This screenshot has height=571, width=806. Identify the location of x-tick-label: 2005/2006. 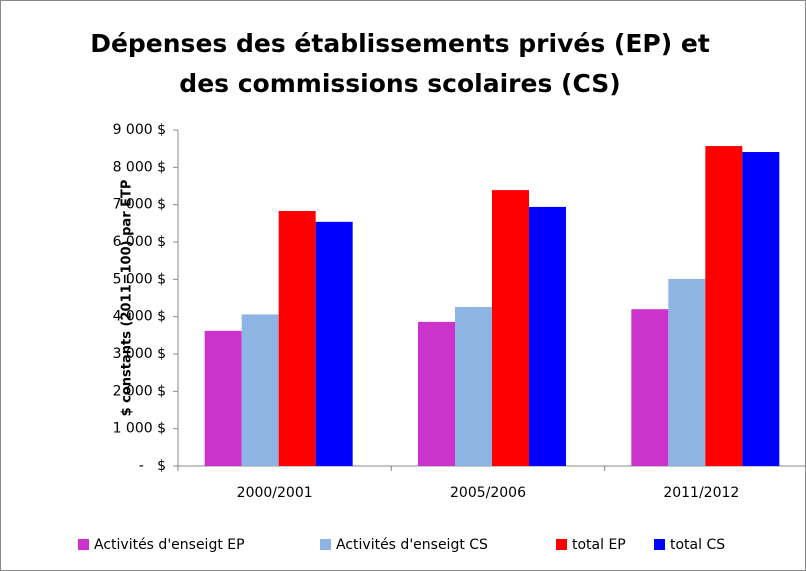
(488, 493).